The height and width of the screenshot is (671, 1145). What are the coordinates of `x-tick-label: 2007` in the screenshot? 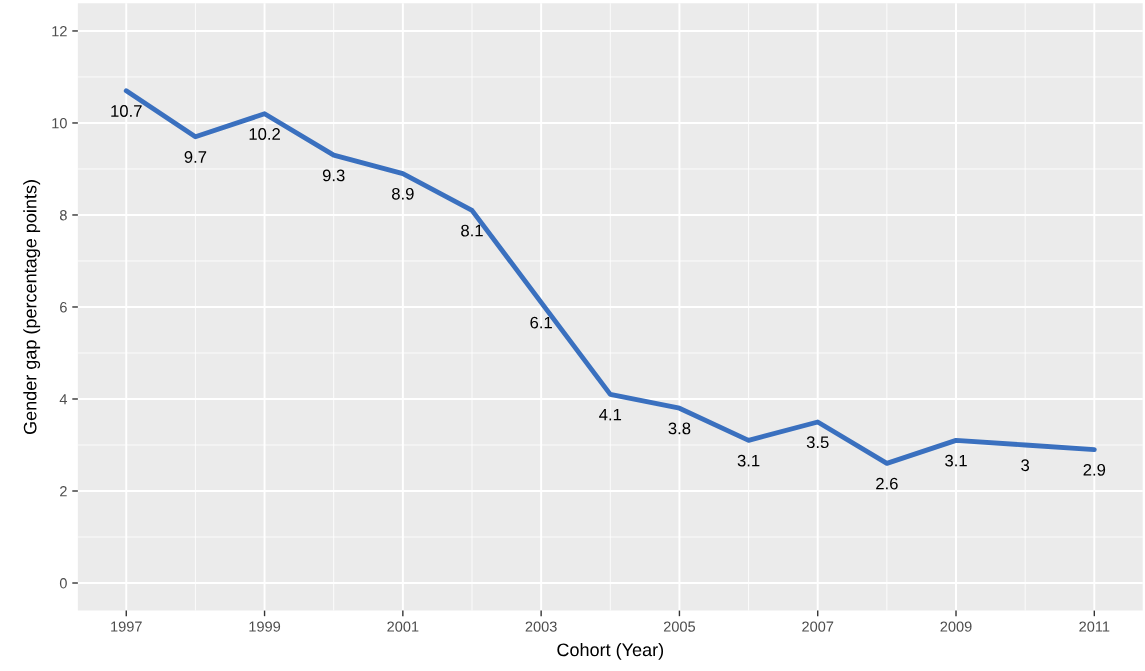 It's located at (818, 626).